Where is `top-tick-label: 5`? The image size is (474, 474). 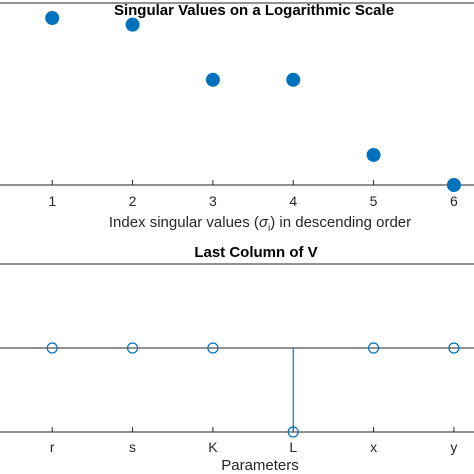 top-tick-label: 5 is located at coordinates (374, 201).